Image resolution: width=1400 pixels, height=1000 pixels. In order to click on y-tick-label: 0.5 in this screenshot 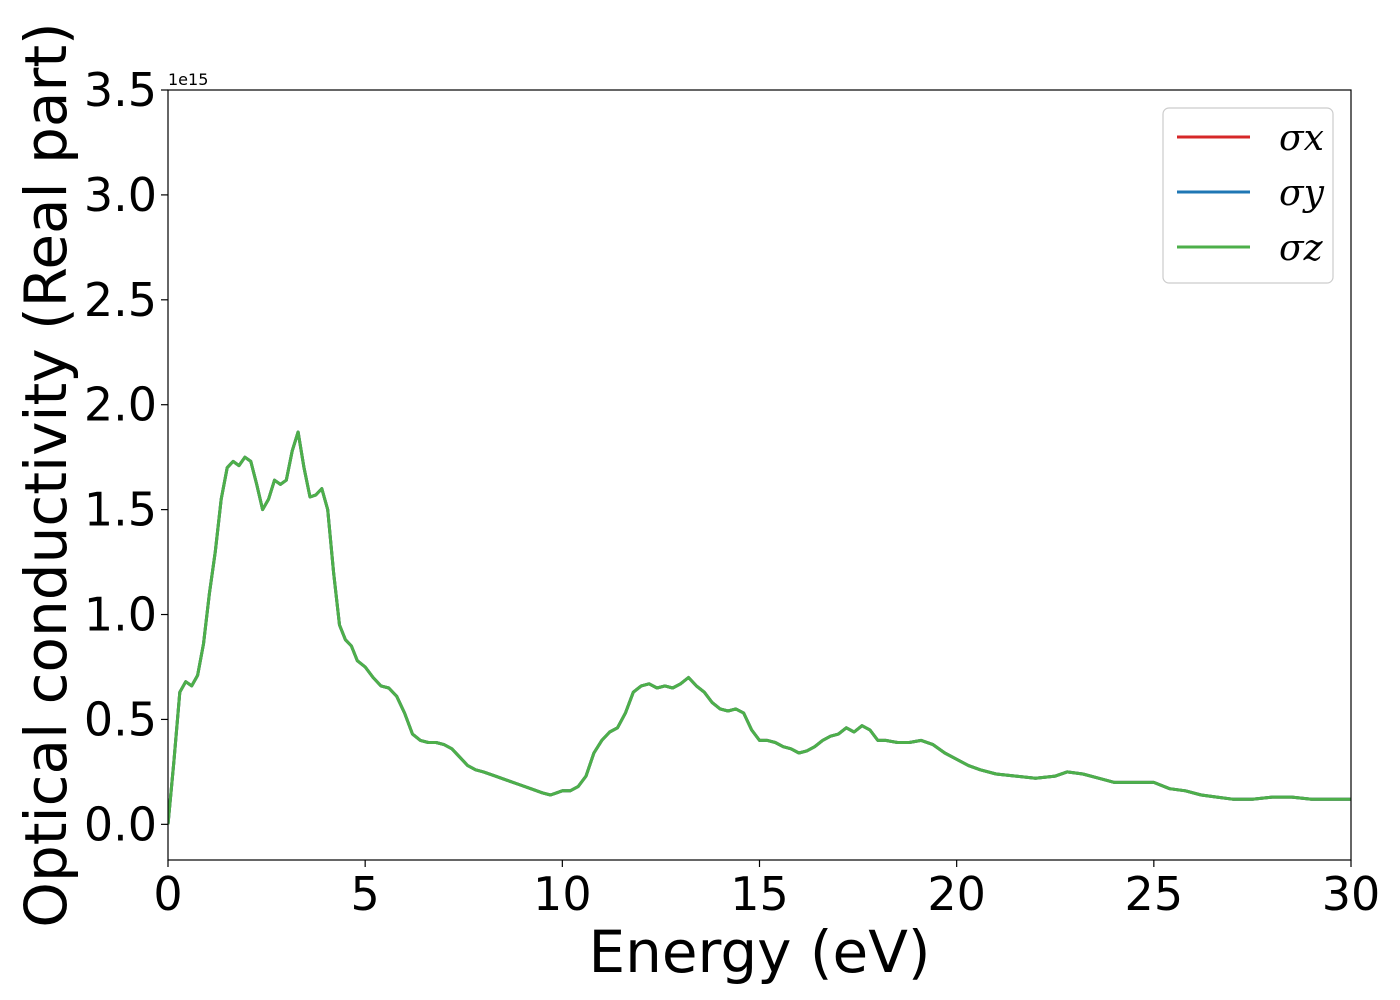, I will do `click(120, 719)`.